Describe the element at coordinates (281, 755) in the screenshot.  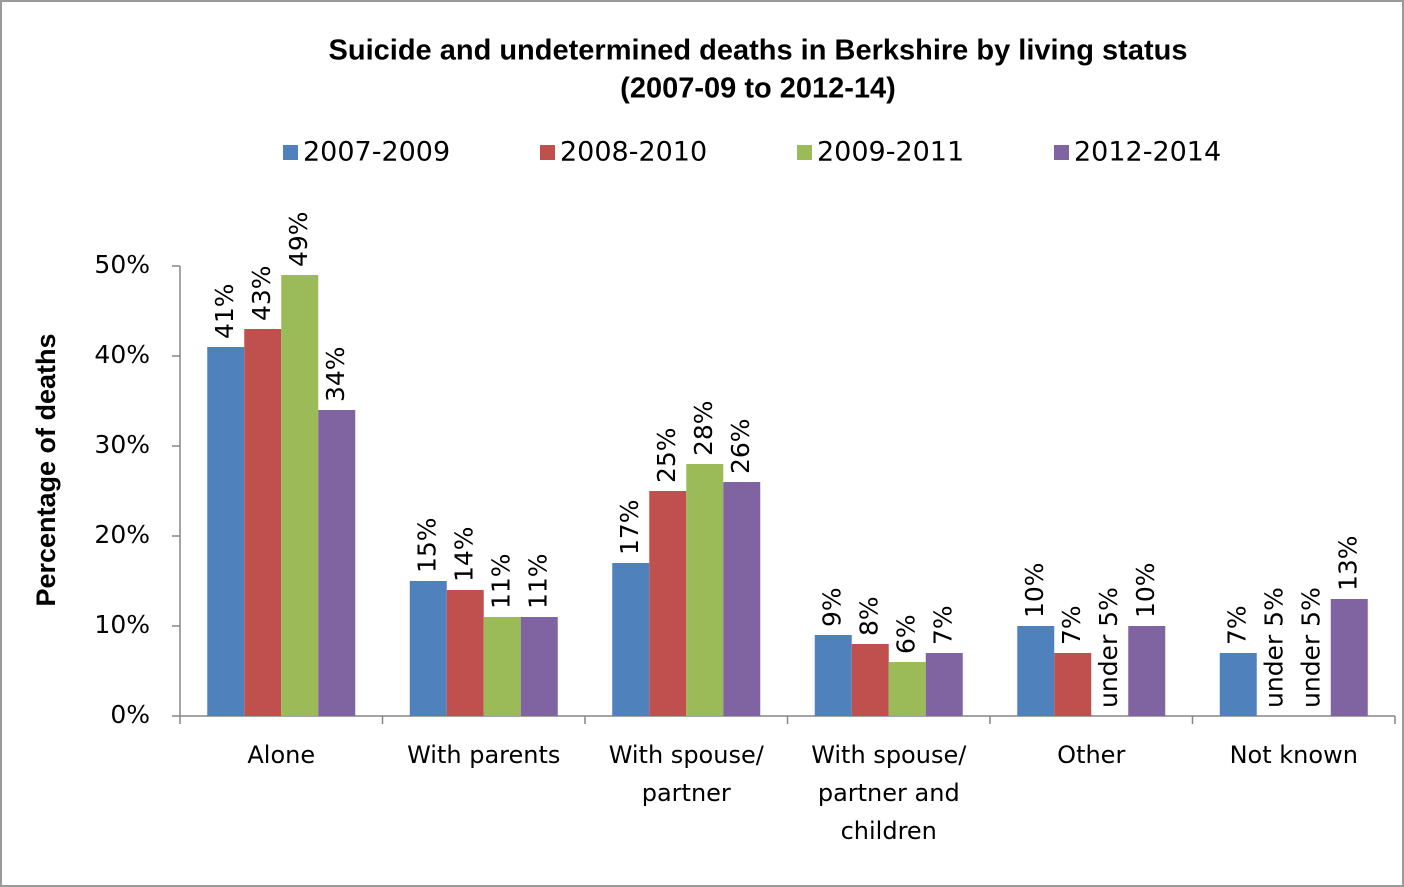
I see `x-tick-label: Alone` at that location.